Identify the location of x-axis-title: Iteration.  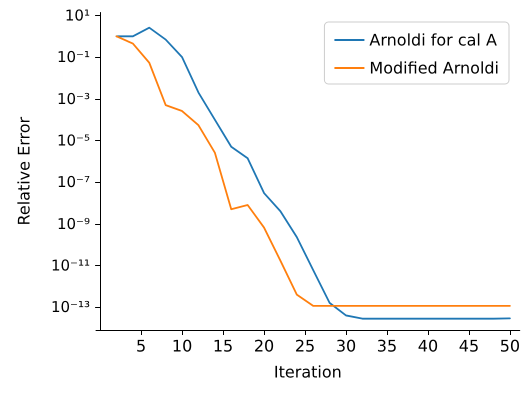
(308, 372).